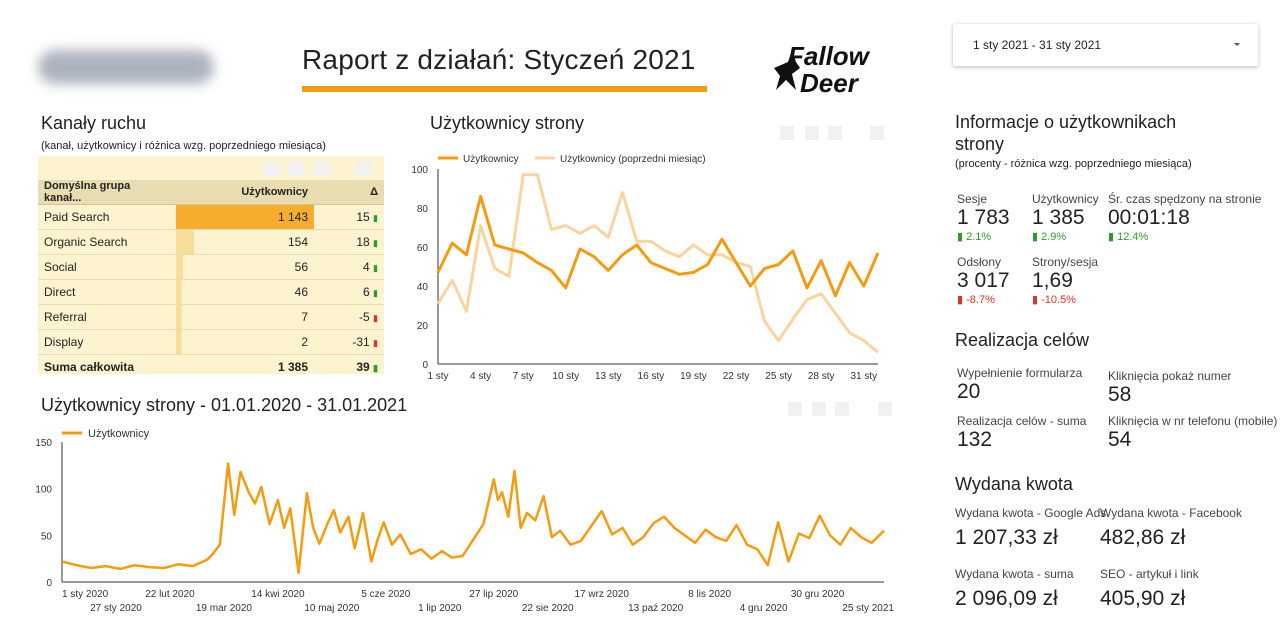  Describe the element at coordinates (349, 267) in the screenshot. I see `delta-cell: 4 ▮` at that location.